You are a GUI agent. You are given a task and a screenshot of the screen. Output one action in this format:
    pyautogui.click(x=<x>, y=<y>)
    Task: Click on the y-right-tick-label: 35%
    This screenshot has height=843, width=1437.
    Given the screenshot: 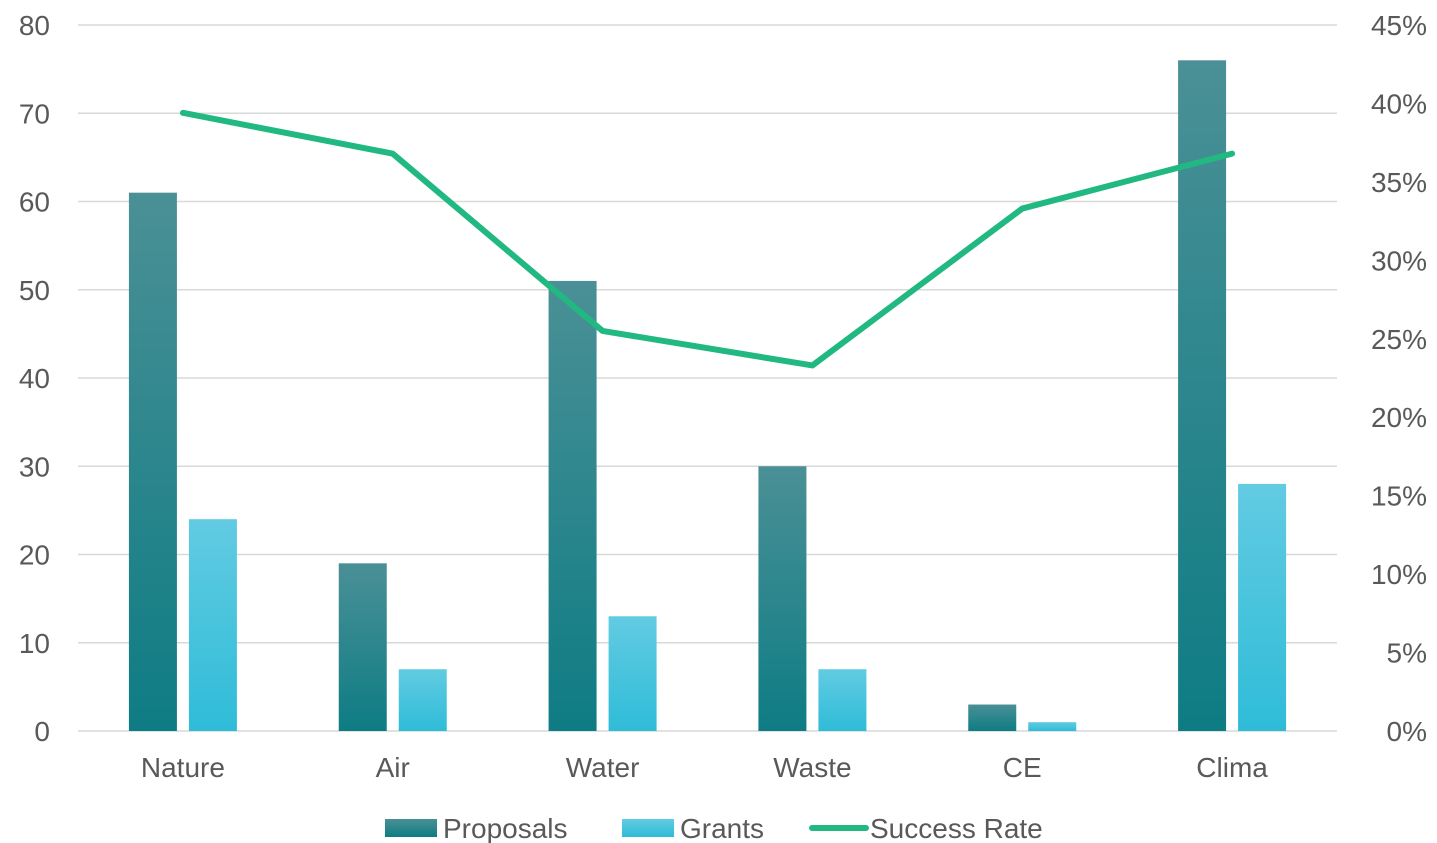 What is the action you would take?
    pyautogui.click(x=1399, y=182)
    